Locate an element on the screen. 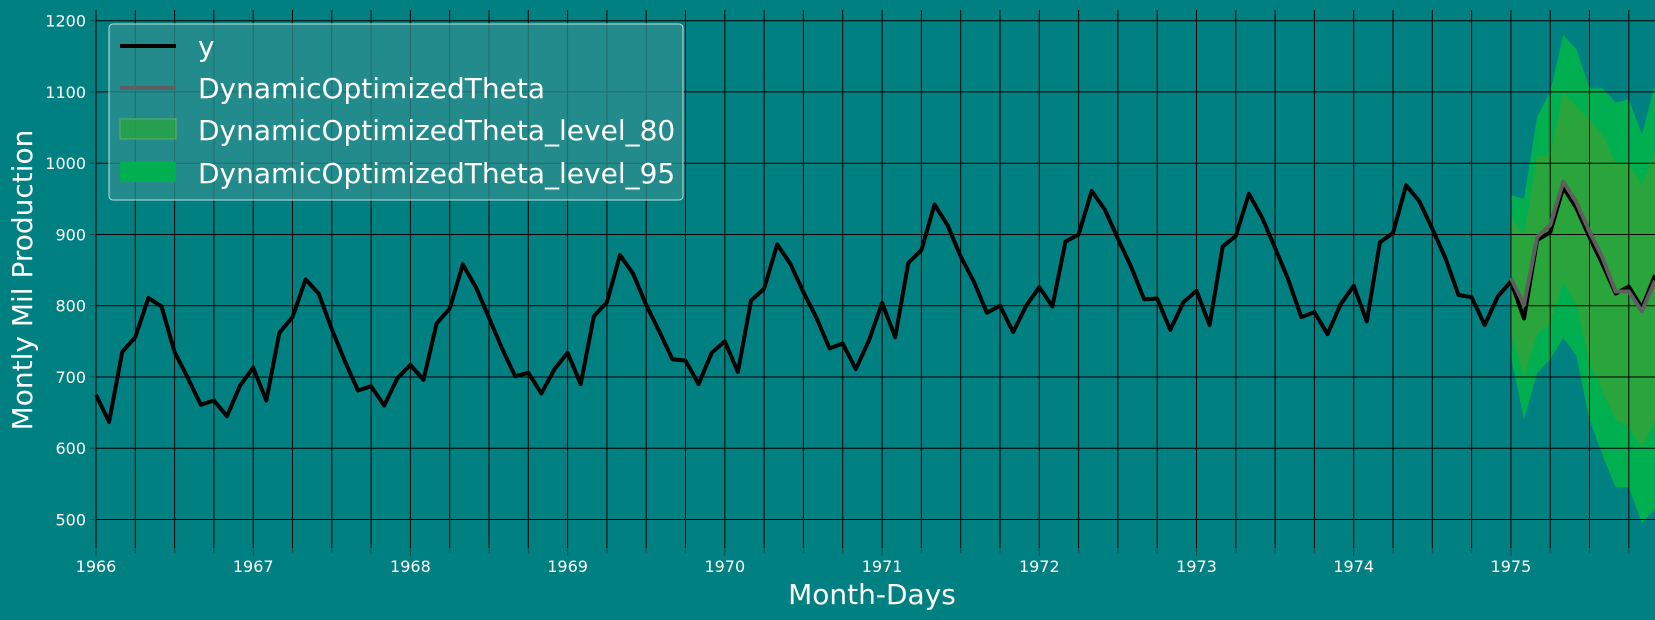 The width and height of the screenshot is (1655, 620). x-tick-label: 1972 is located at coordinates (1039, 566).